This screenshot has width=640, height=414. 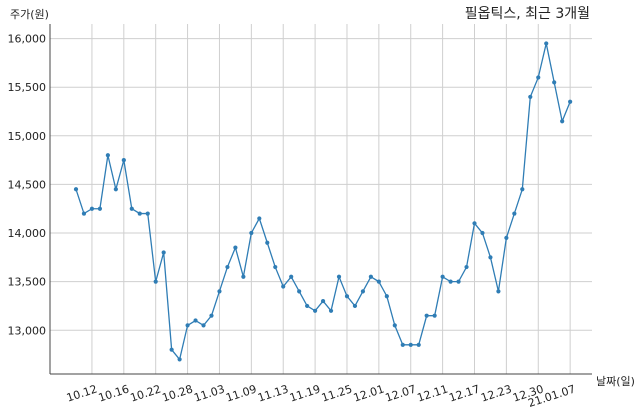 What do you see at coordinates (369, 393) in the screenshot?
I see `x-tick-label: 12.01` at bounding box center [369, 393].